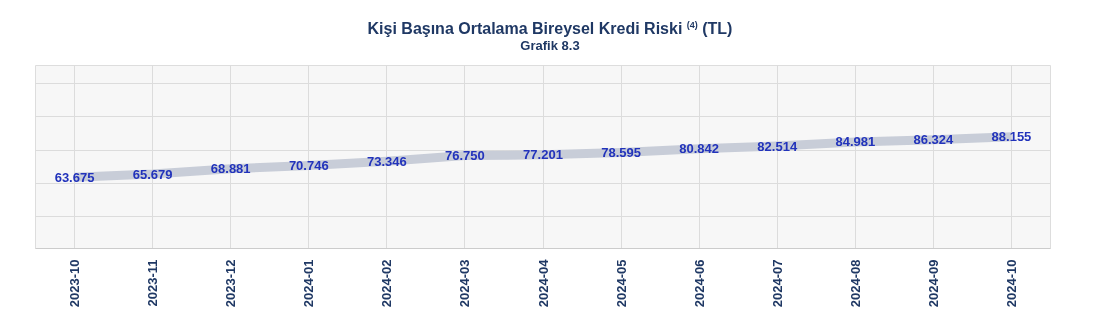 The image size is (1103, 316). I want to click on x-tick-label: 2024-03, so click(465, 283).